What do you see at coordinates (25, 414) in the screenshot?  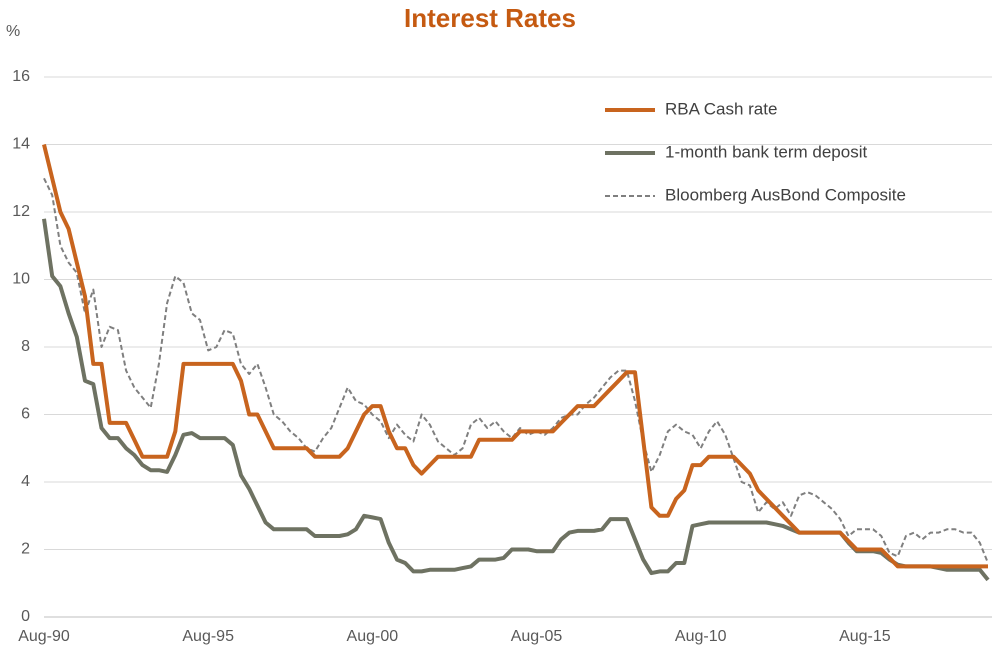 I see `y-tick-label: 6` at bounding box center [25, 414].